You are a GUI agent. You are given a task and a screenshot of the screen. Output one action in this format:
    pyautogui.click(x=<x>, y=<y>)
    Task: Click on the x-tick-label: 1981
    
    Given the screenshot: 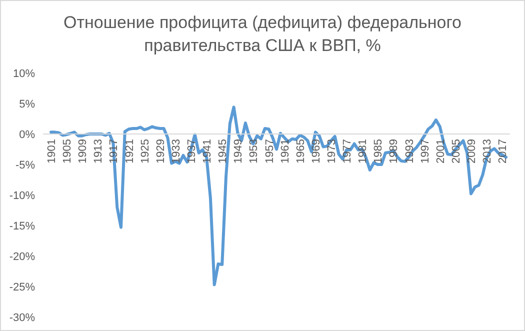 What is the action you would take?
    pyautogui.click(x=363, y=151)
    